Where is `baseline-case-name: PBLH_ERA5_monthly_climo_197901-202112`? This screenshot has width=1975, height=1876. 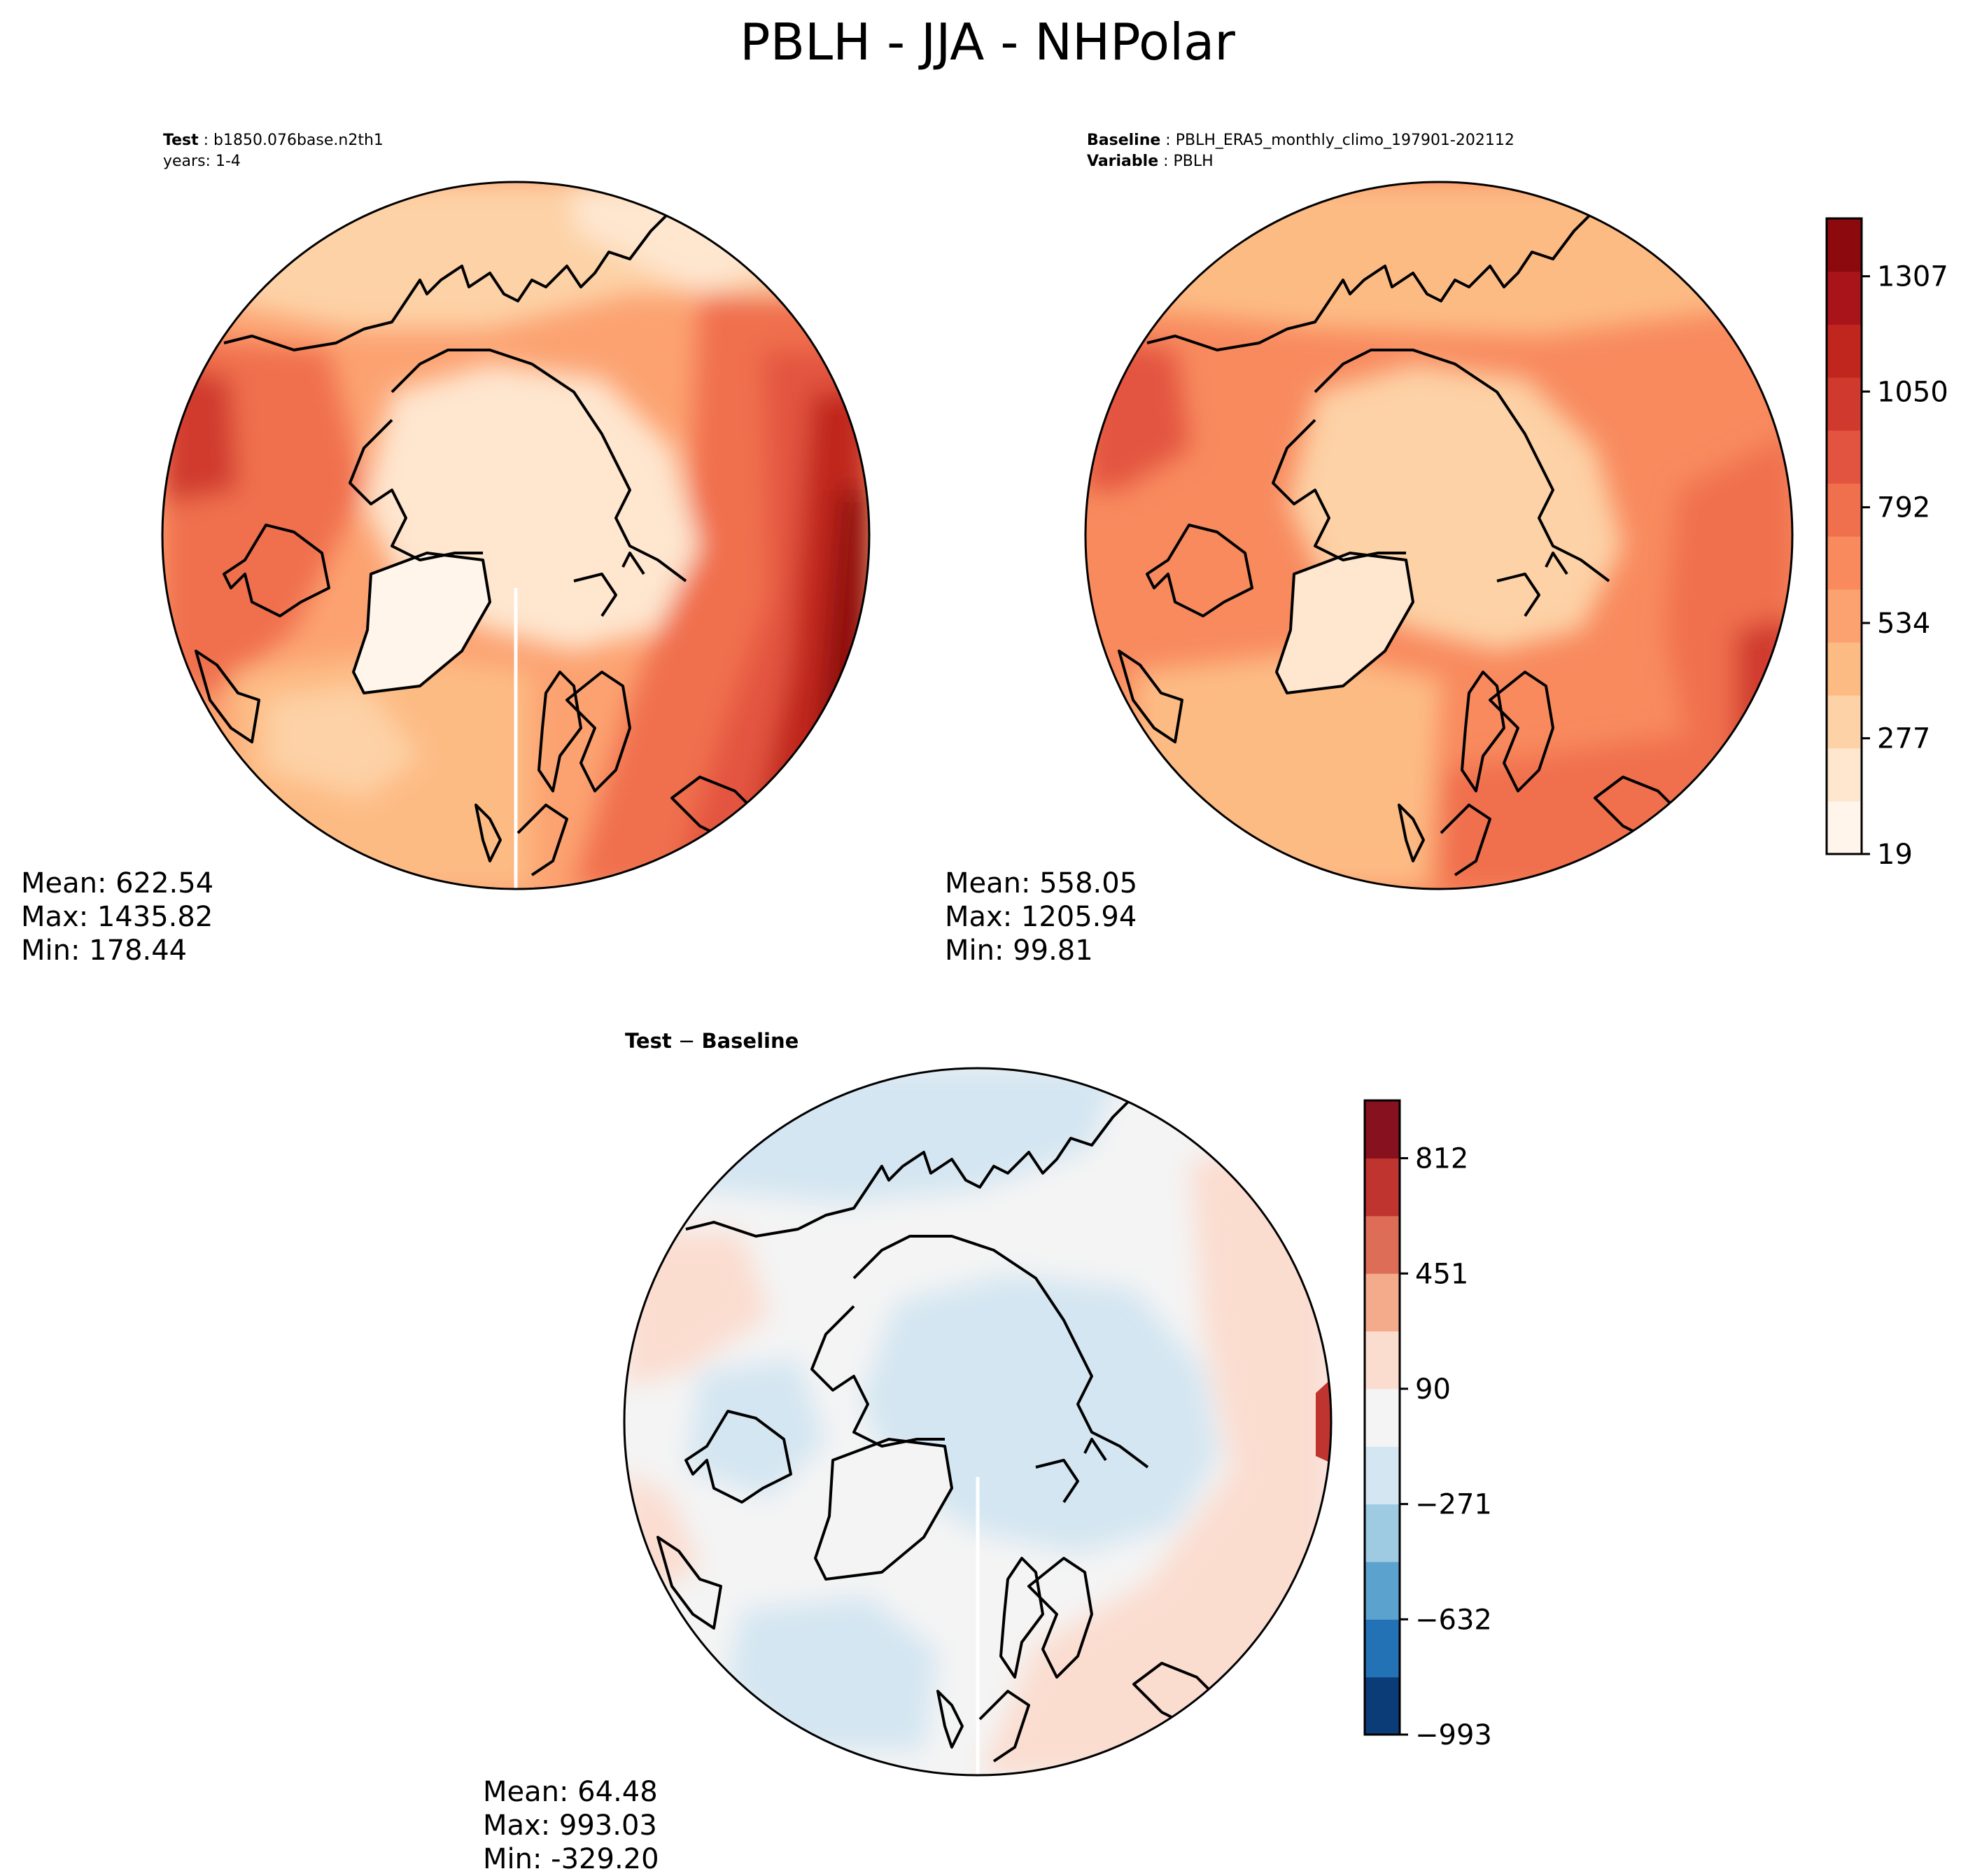
baseline-case-name: PBLH_ERA5_monthly_climo_197901-202112 is located at coordinates (1344, 140).